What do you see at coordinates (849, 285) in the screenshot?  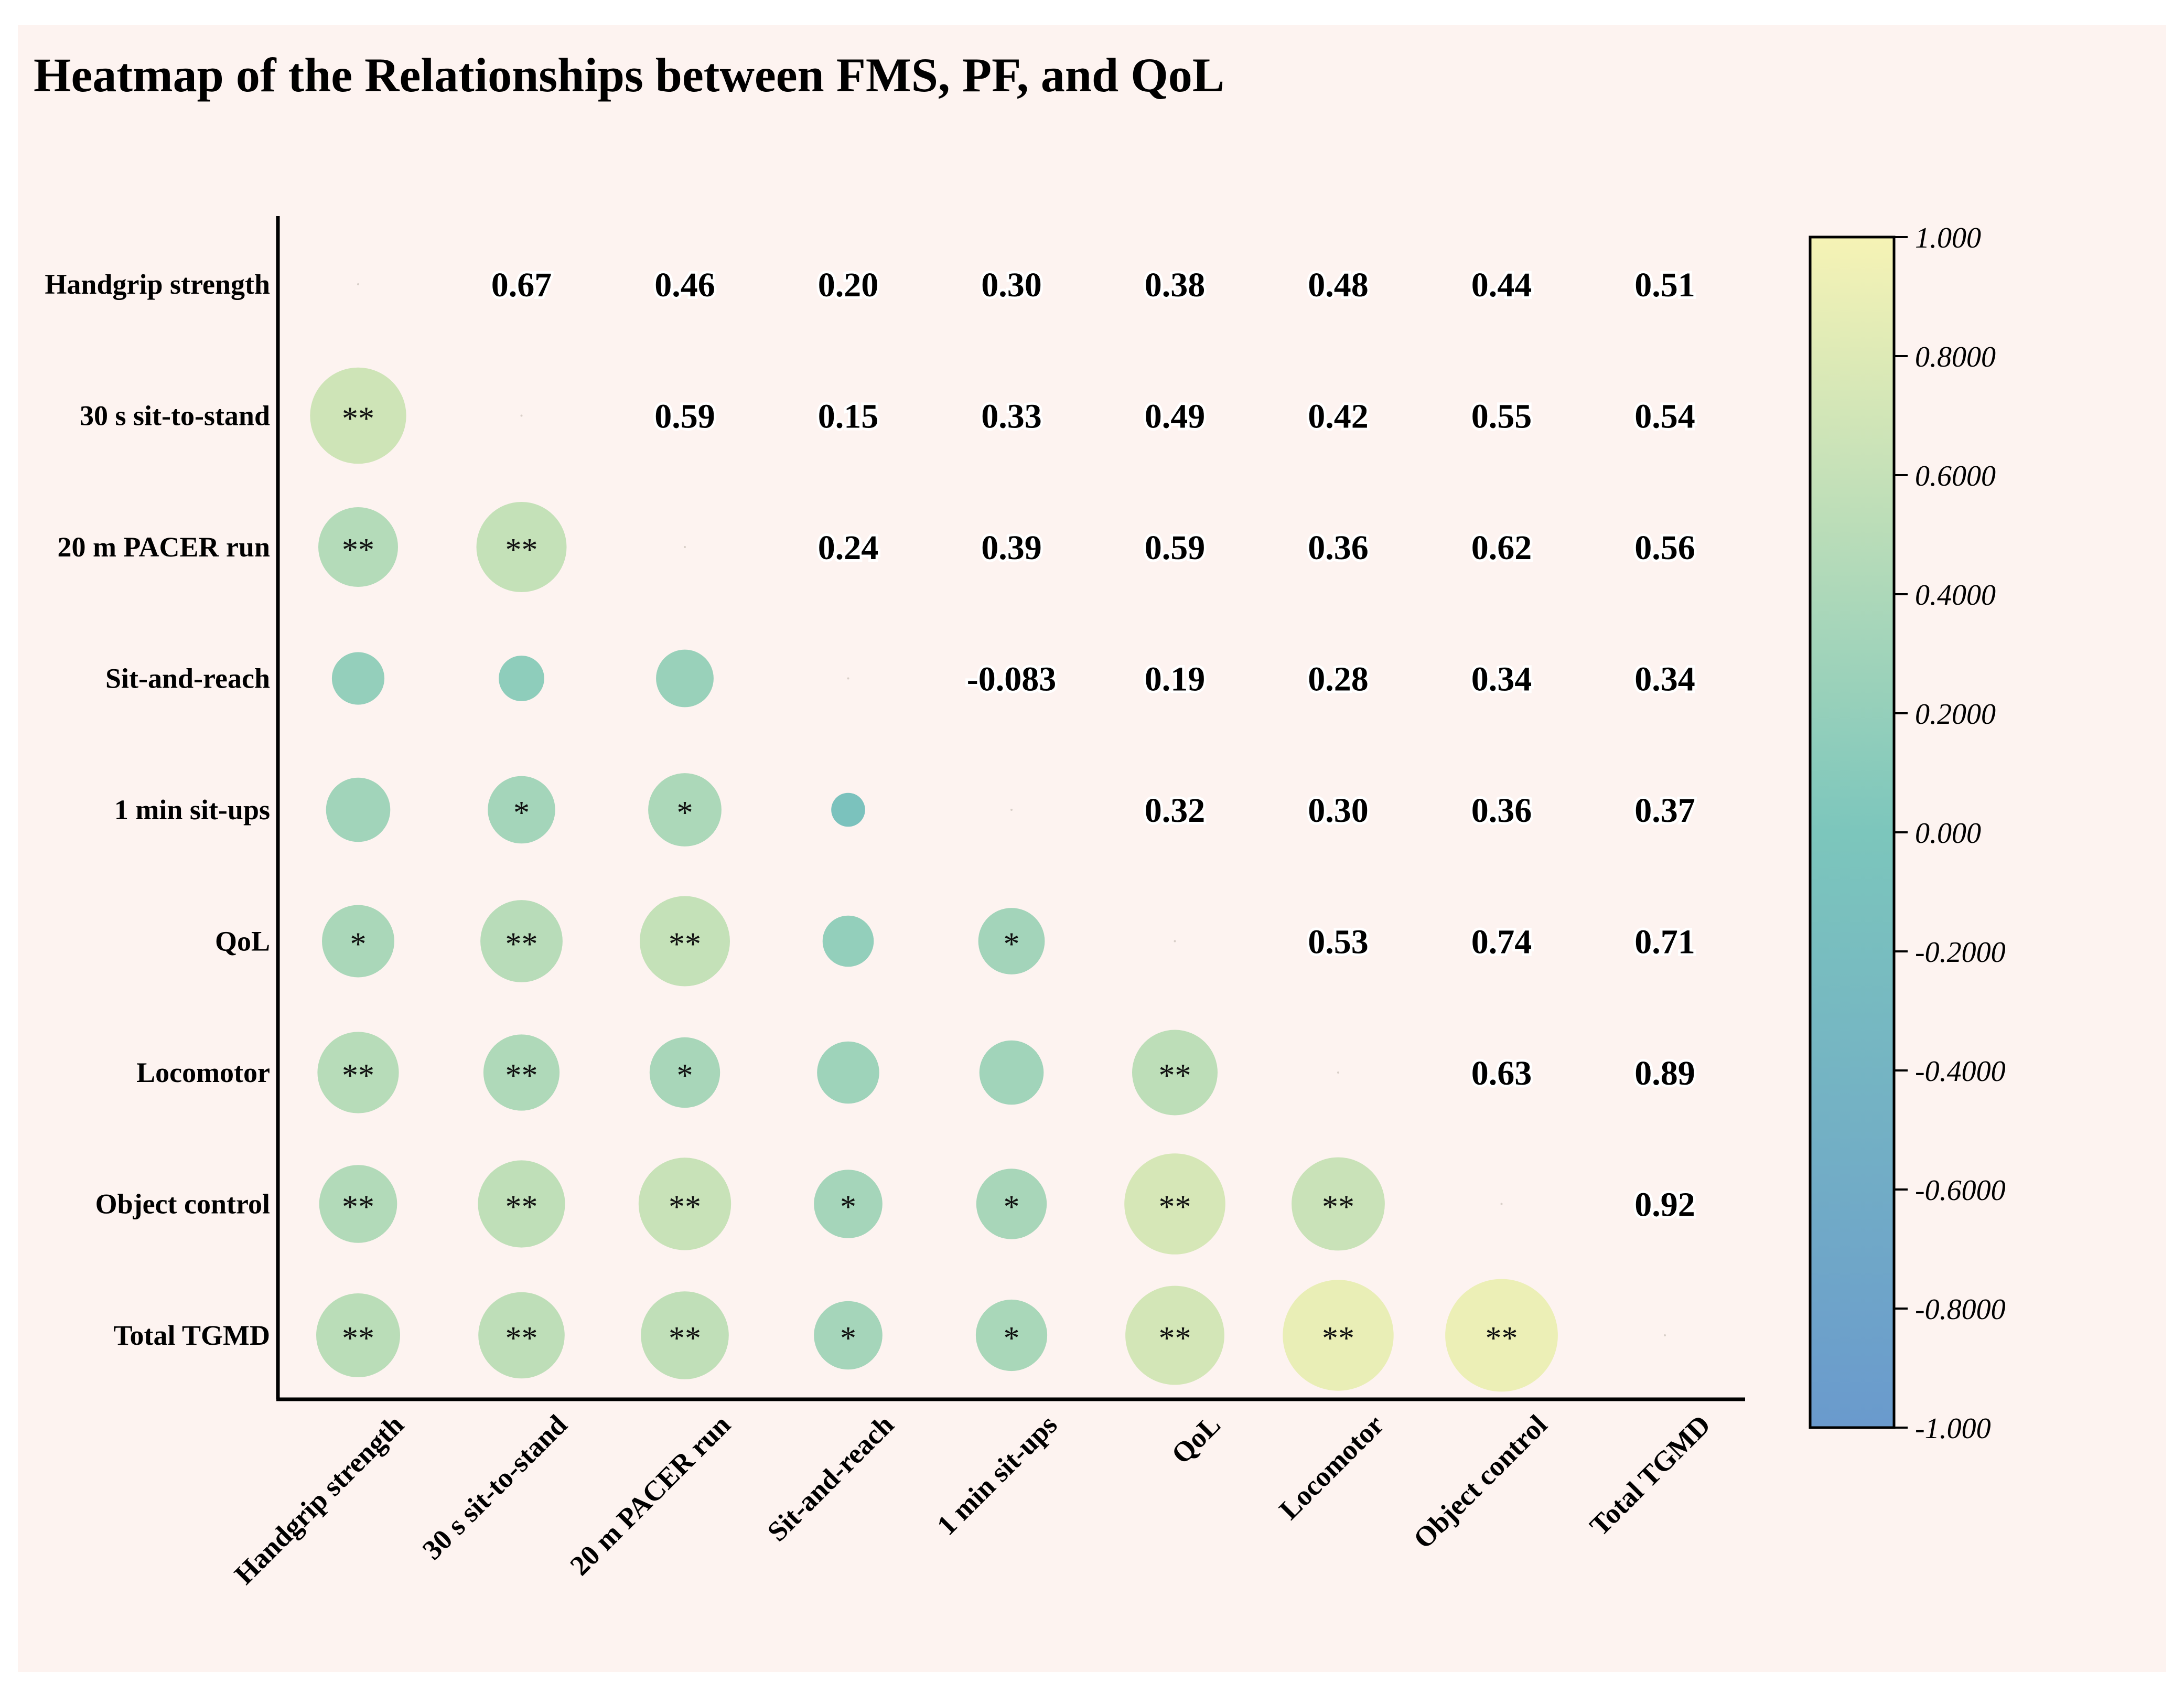 I see `correlation-value-label: 0.20` at bounding box center [849, 285].